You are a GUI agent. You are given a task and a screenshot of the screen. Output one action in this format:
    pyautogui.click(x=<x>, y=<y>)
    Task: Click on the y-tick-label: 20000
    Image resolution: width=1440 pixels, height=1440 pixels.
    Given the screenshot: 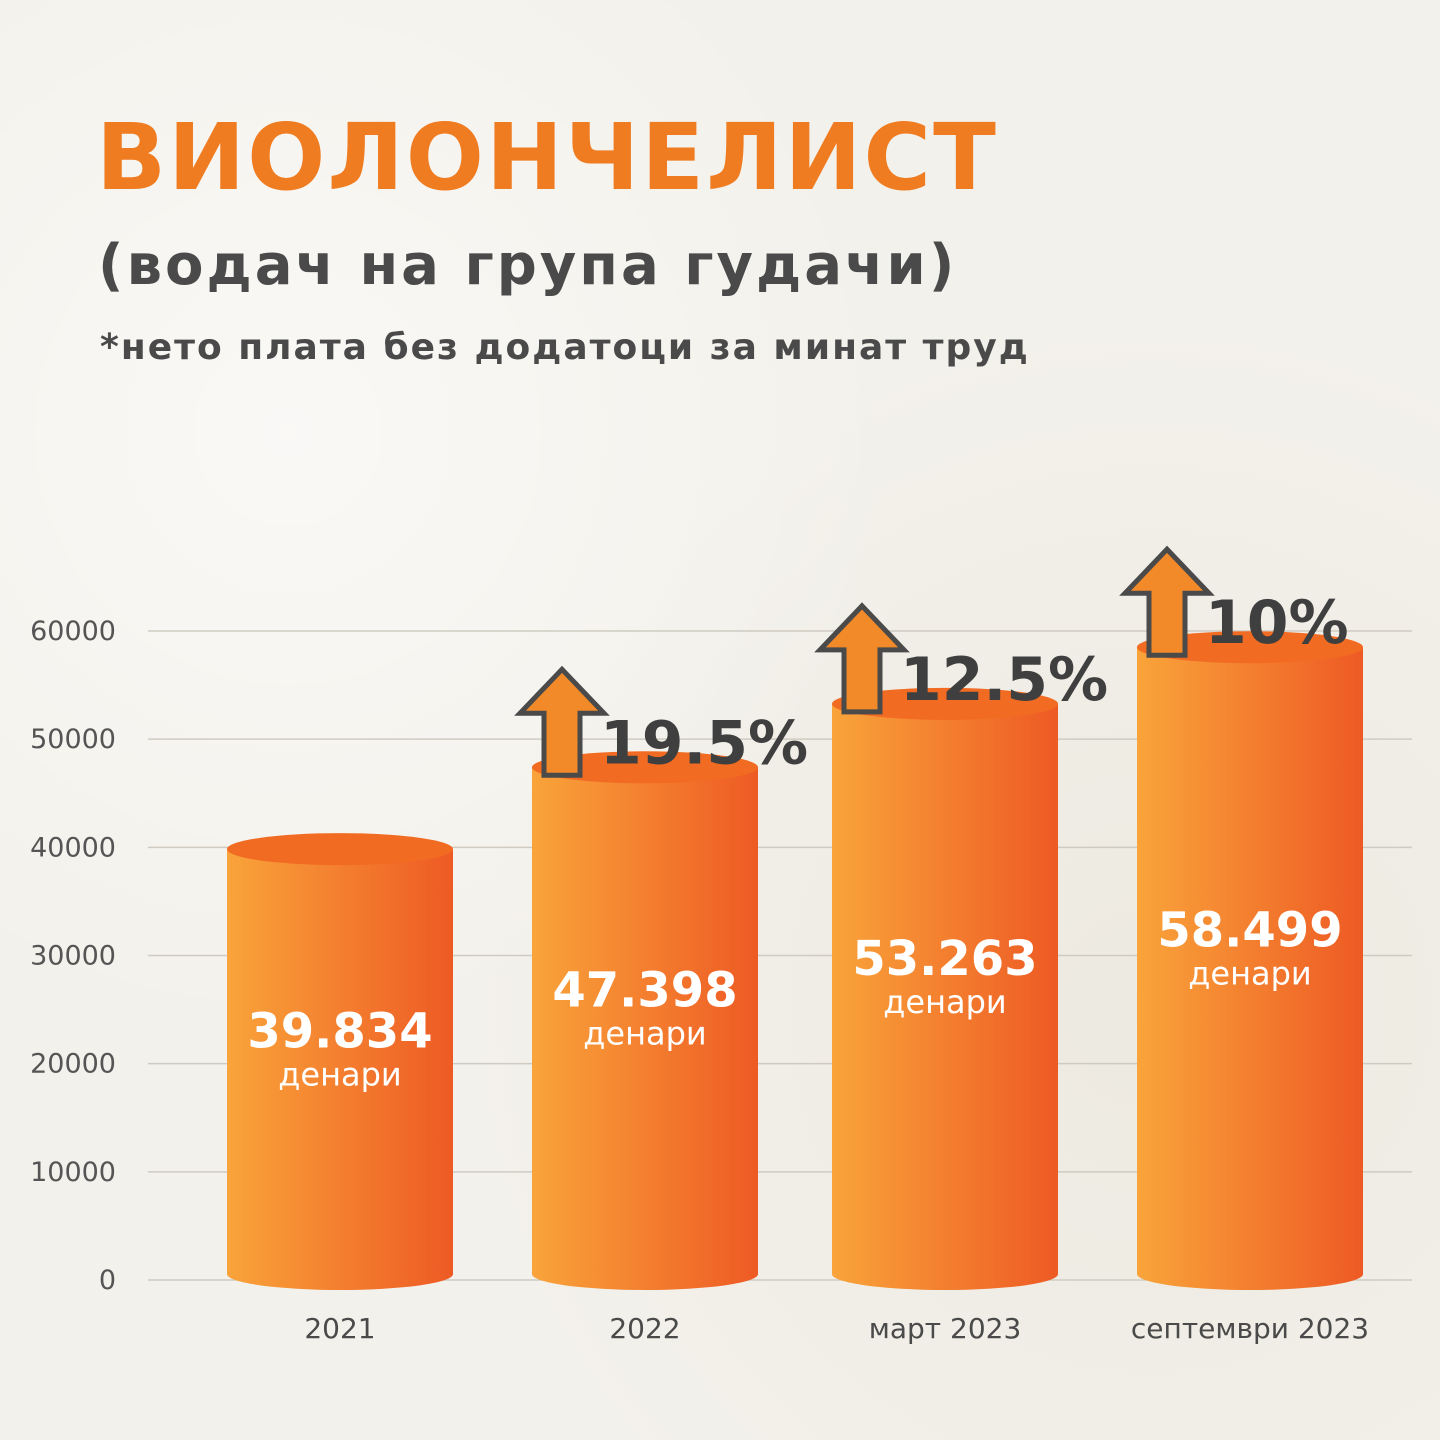 What is the action you would take?
    pyautogui.click(x=73, y=1064)
    